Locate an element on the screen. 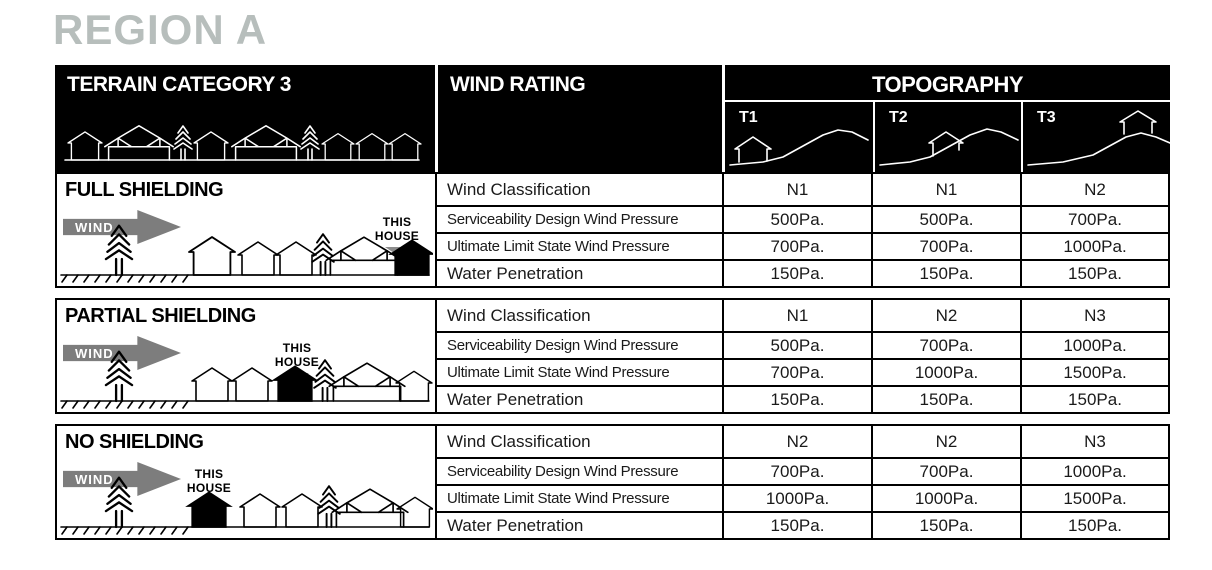 Image resolution: width=1212 pixels, height=570 pixels. no-shielding-diagram: NO SHIELDING WIND THIS HOUSE is located at coordinates (246, 482).